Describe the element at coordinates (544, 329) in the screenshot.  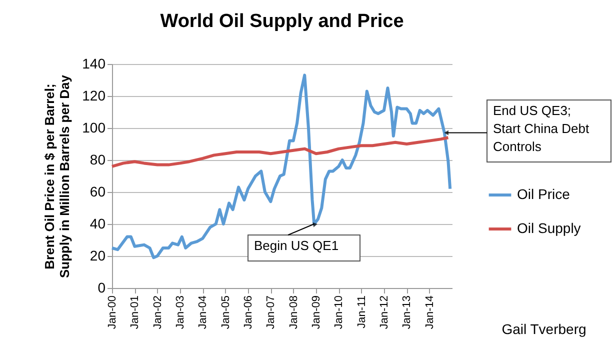
I see `text: Gail Tverberg` at that location.